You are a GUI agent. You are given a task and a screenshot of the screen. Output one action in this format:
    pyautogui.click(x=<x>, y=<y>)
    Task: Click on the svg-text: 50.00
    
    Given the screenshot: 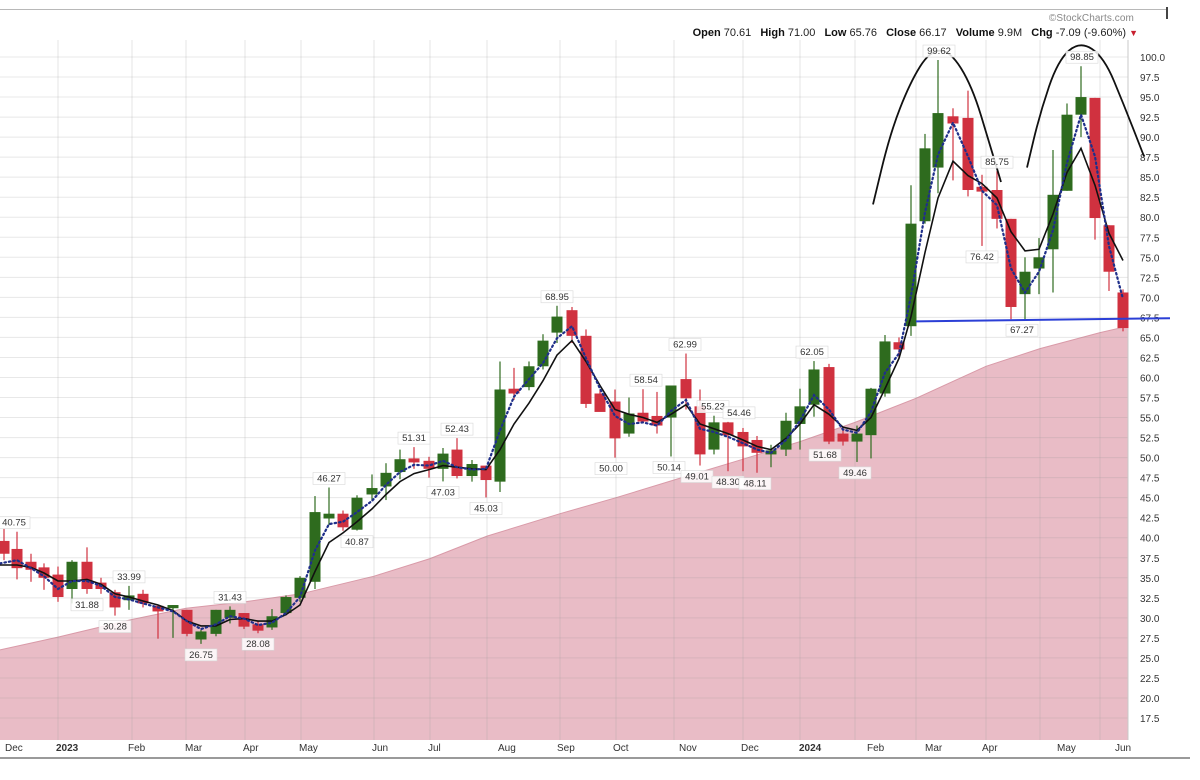 What is the action you would take?
    pyautogui.click(x=611, y=469)
    